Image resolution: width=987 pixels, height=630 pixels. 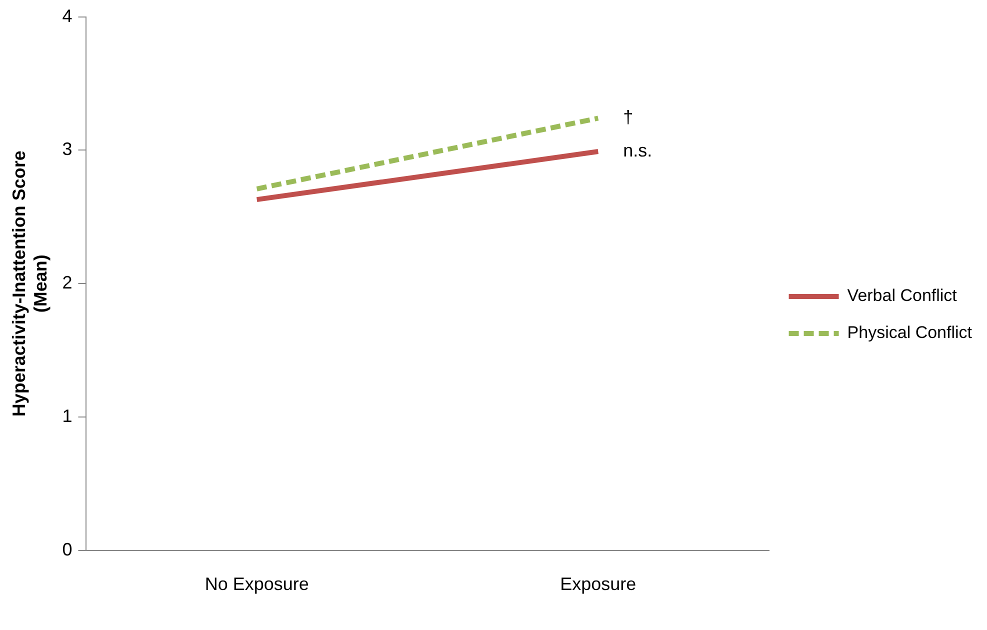 What do you see at coordinates (67, 549) in the screenshot?
I see `y-tick-label: 0` at bounding box center [67, 549].